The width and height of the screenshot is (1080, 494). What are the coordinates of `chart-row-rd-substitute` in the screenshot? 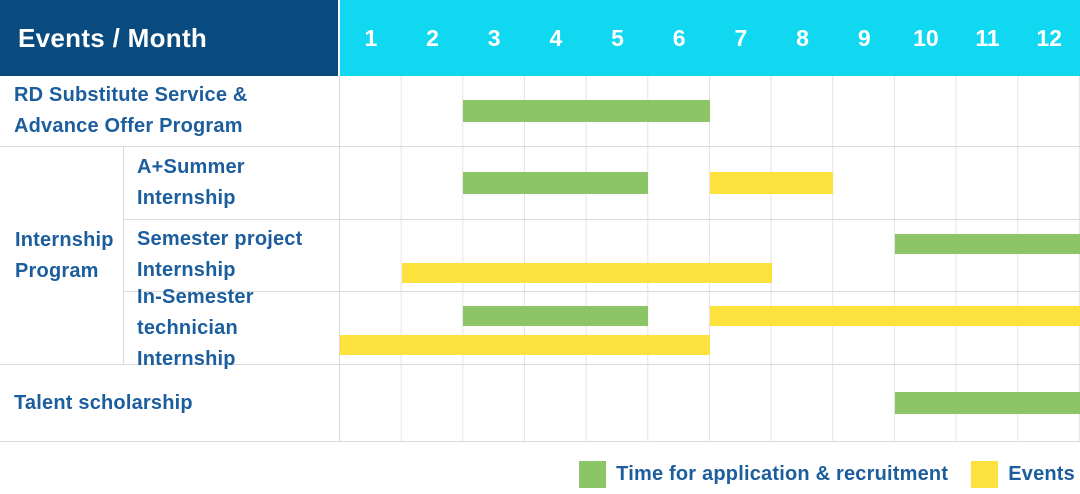 It's located at (710, 111).